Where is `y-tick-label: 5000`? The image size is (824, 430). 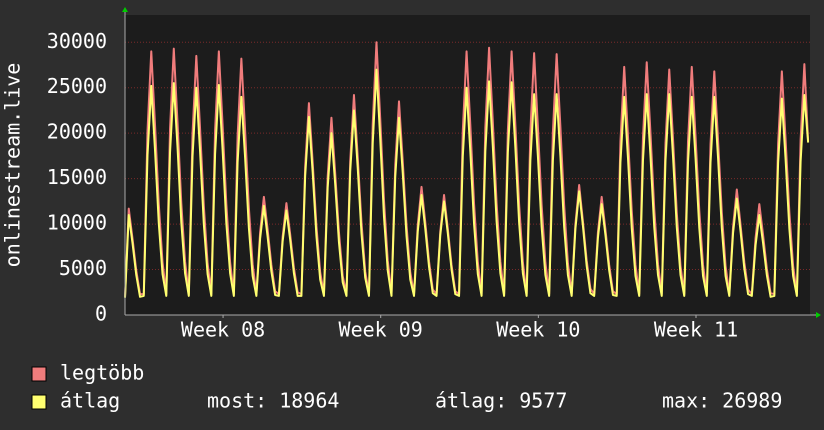 y-tick-label: 5000 is located at coordinates (83, 268).